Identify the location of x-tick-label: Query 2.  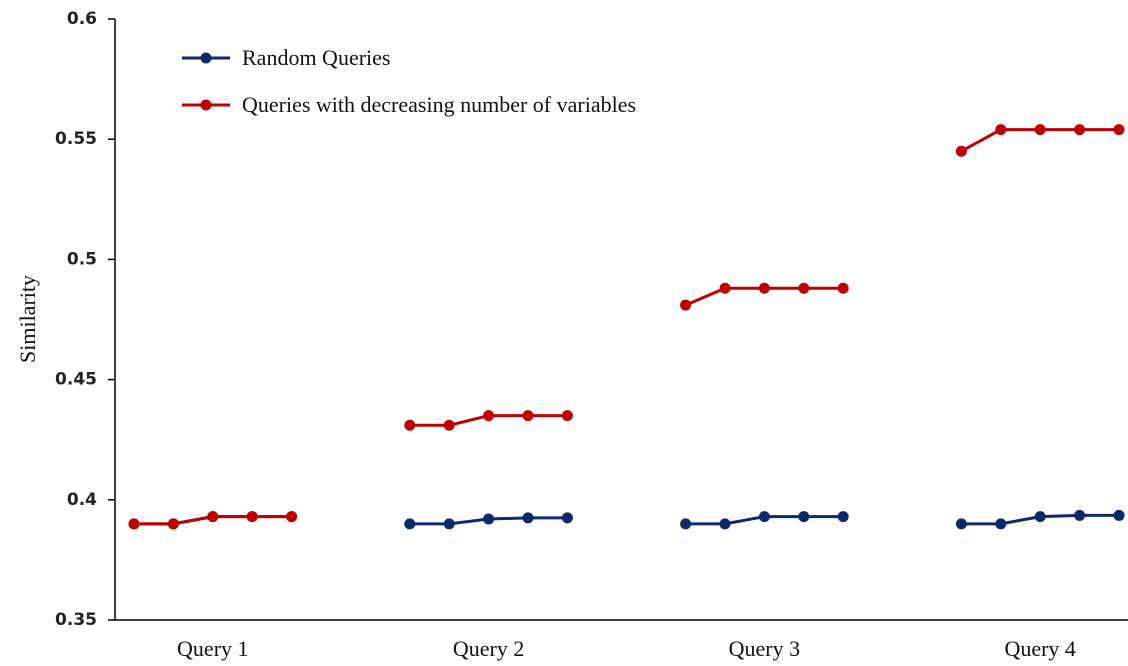
(488, 648).